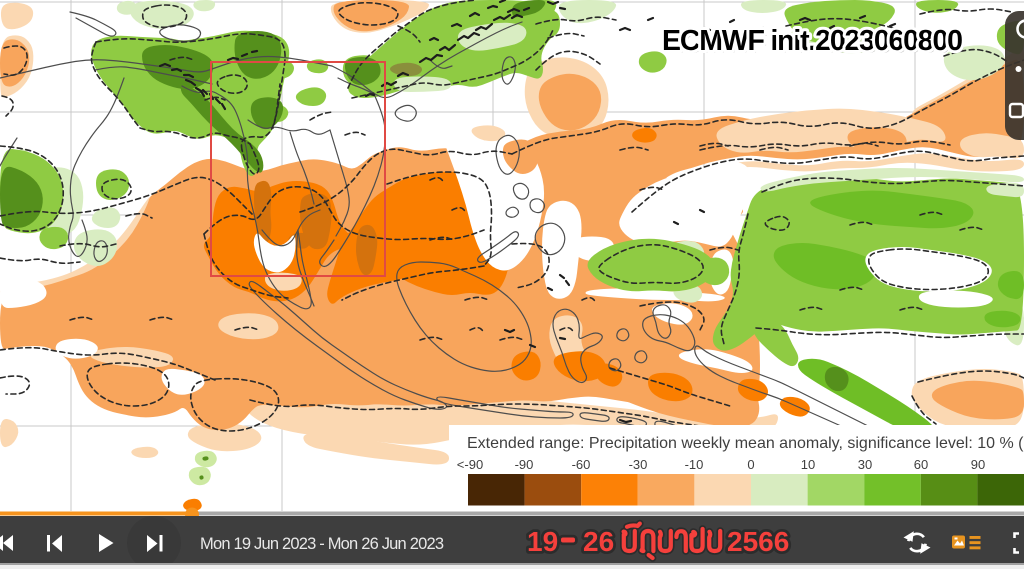  What do you see at coordinates (750, 464) in the screenshot?
I see `svg-text: 0` at bounding box center [750, 464].